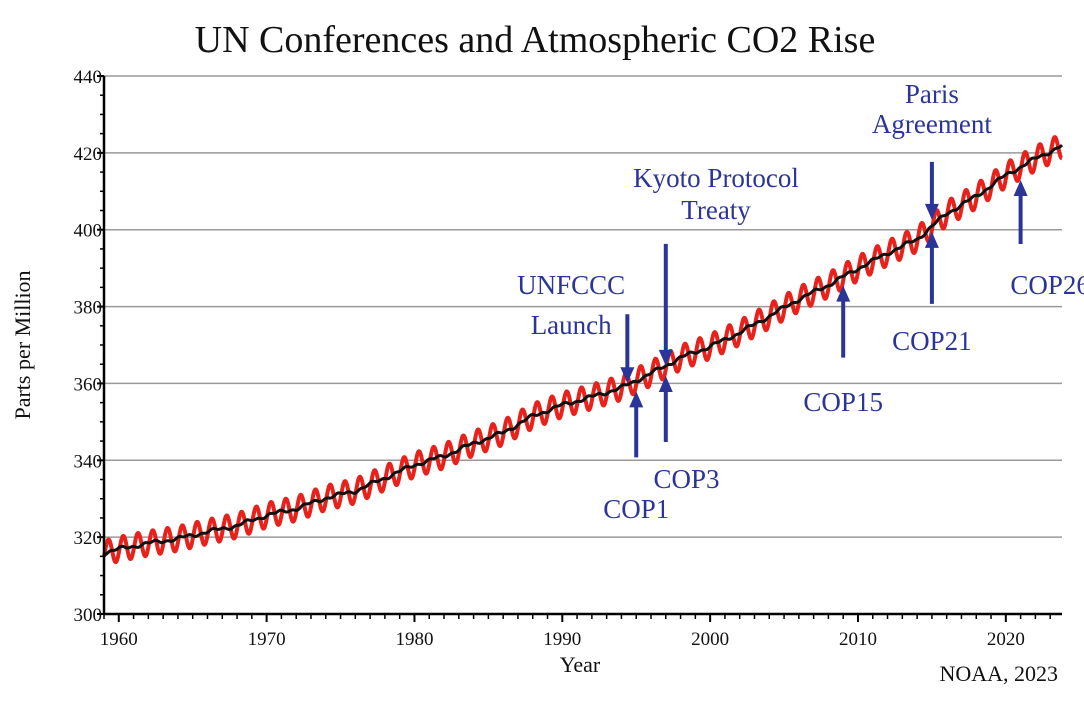  I want to click on annotation-label: Launch, so click(571, 325).